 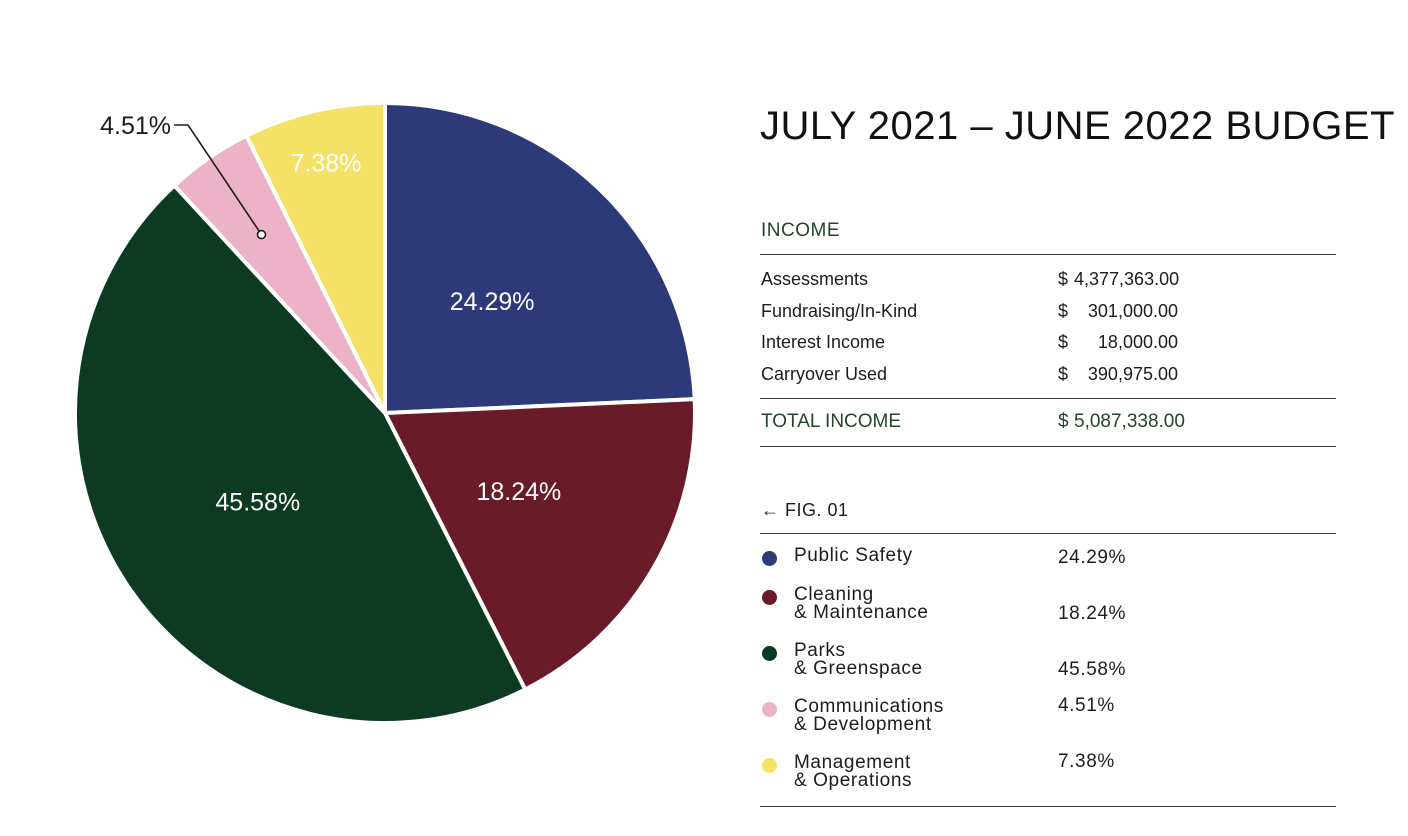 I want to click on income-amount: 390,975.00, so click(x=1132, y=374).